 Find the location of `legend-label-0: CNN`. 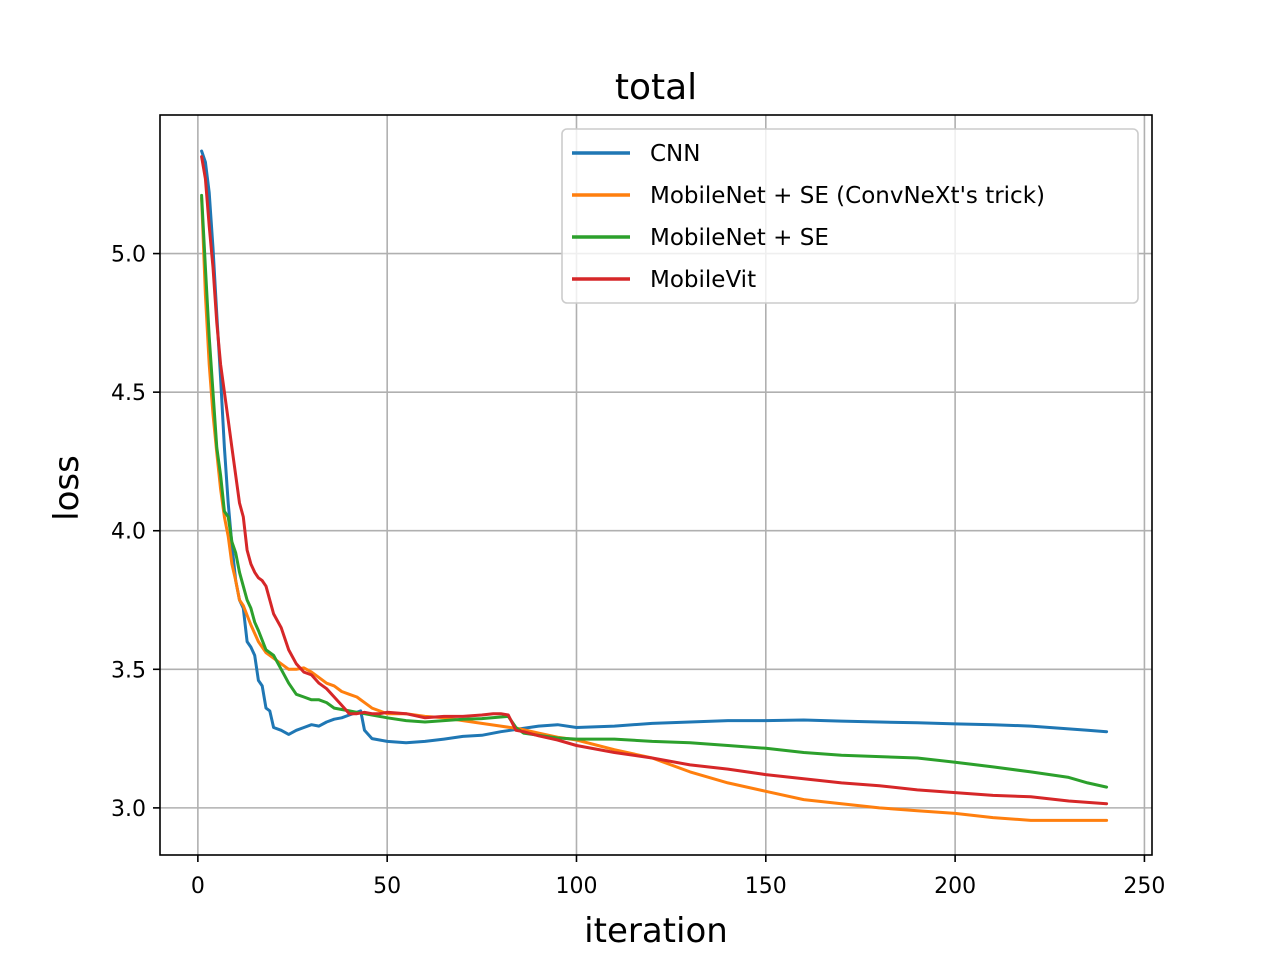

legend-label-0: CNN is located at coordinates (675, 154).